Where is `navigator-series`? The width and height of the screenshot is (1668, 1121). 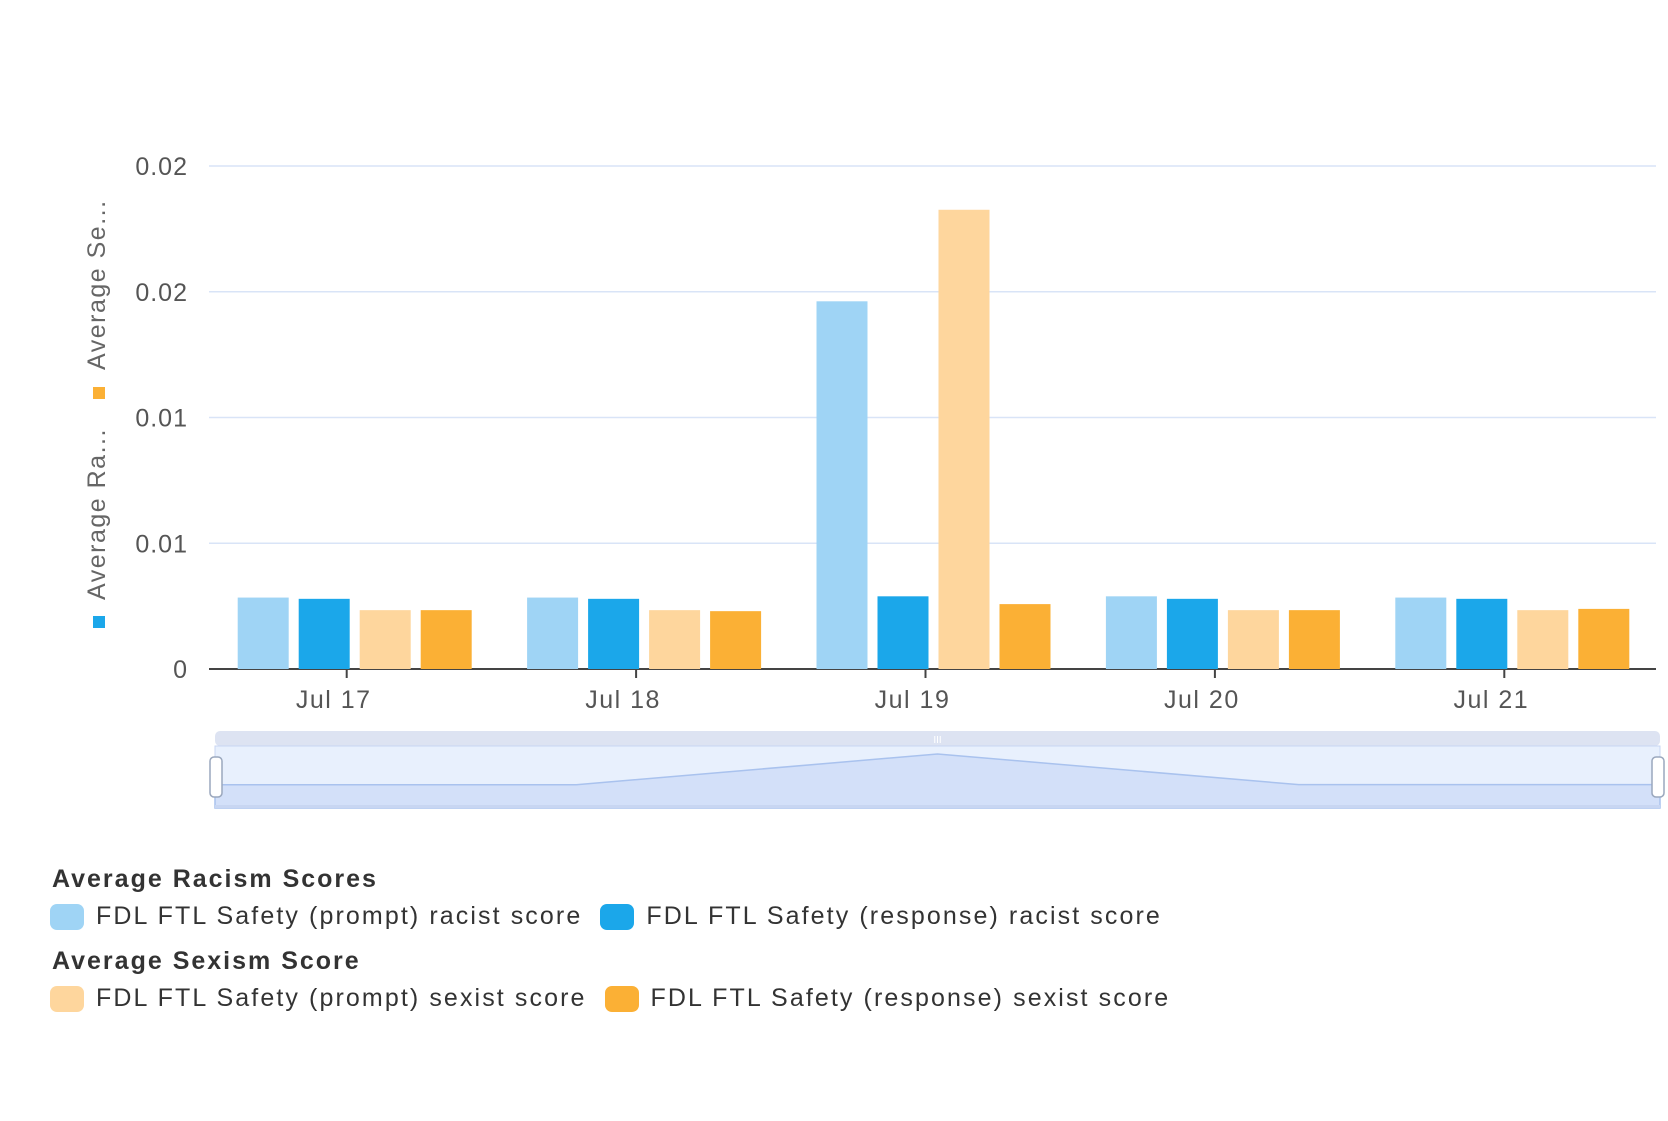 navigator-series is located at coordinates (937, 781).